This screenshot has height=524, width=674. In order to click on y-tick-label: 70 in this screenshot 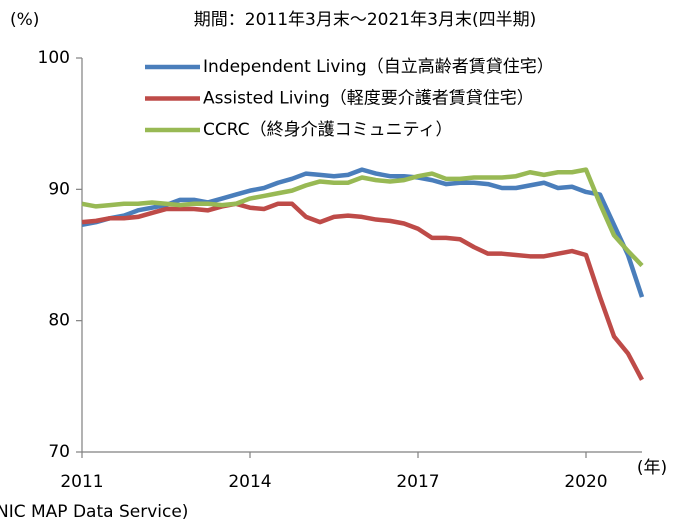, I will do `click(59, 452)`.